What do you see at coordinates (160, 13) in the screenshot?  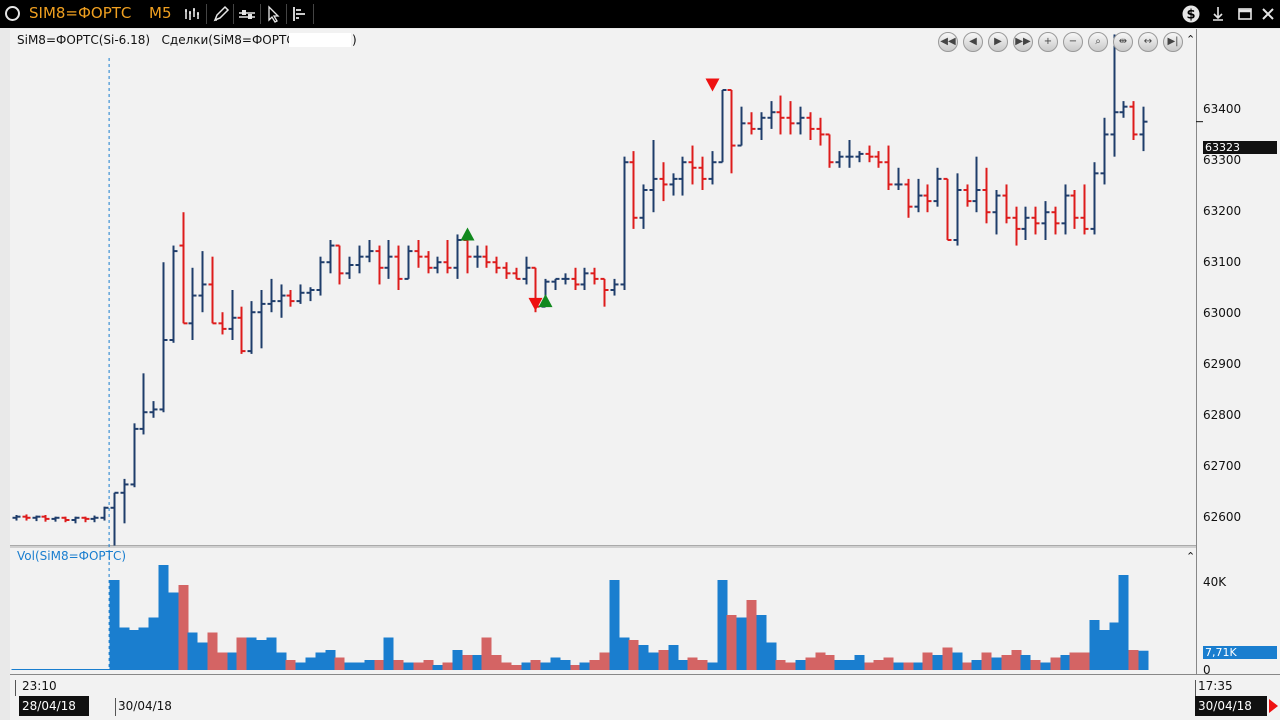 I see `timeframe-label: M5` at bounding box center [160, 13].